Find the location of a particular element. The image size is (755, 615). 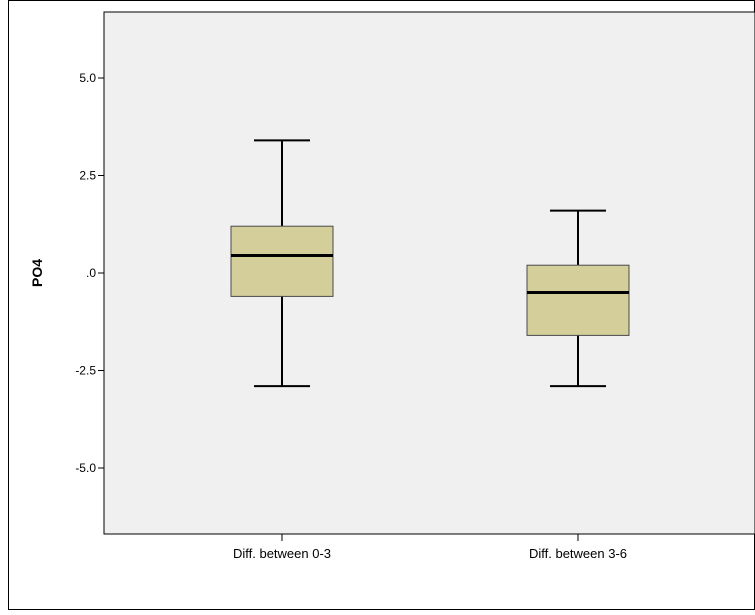

y-axis-label: PO4 is located at coordinates (37, 273).